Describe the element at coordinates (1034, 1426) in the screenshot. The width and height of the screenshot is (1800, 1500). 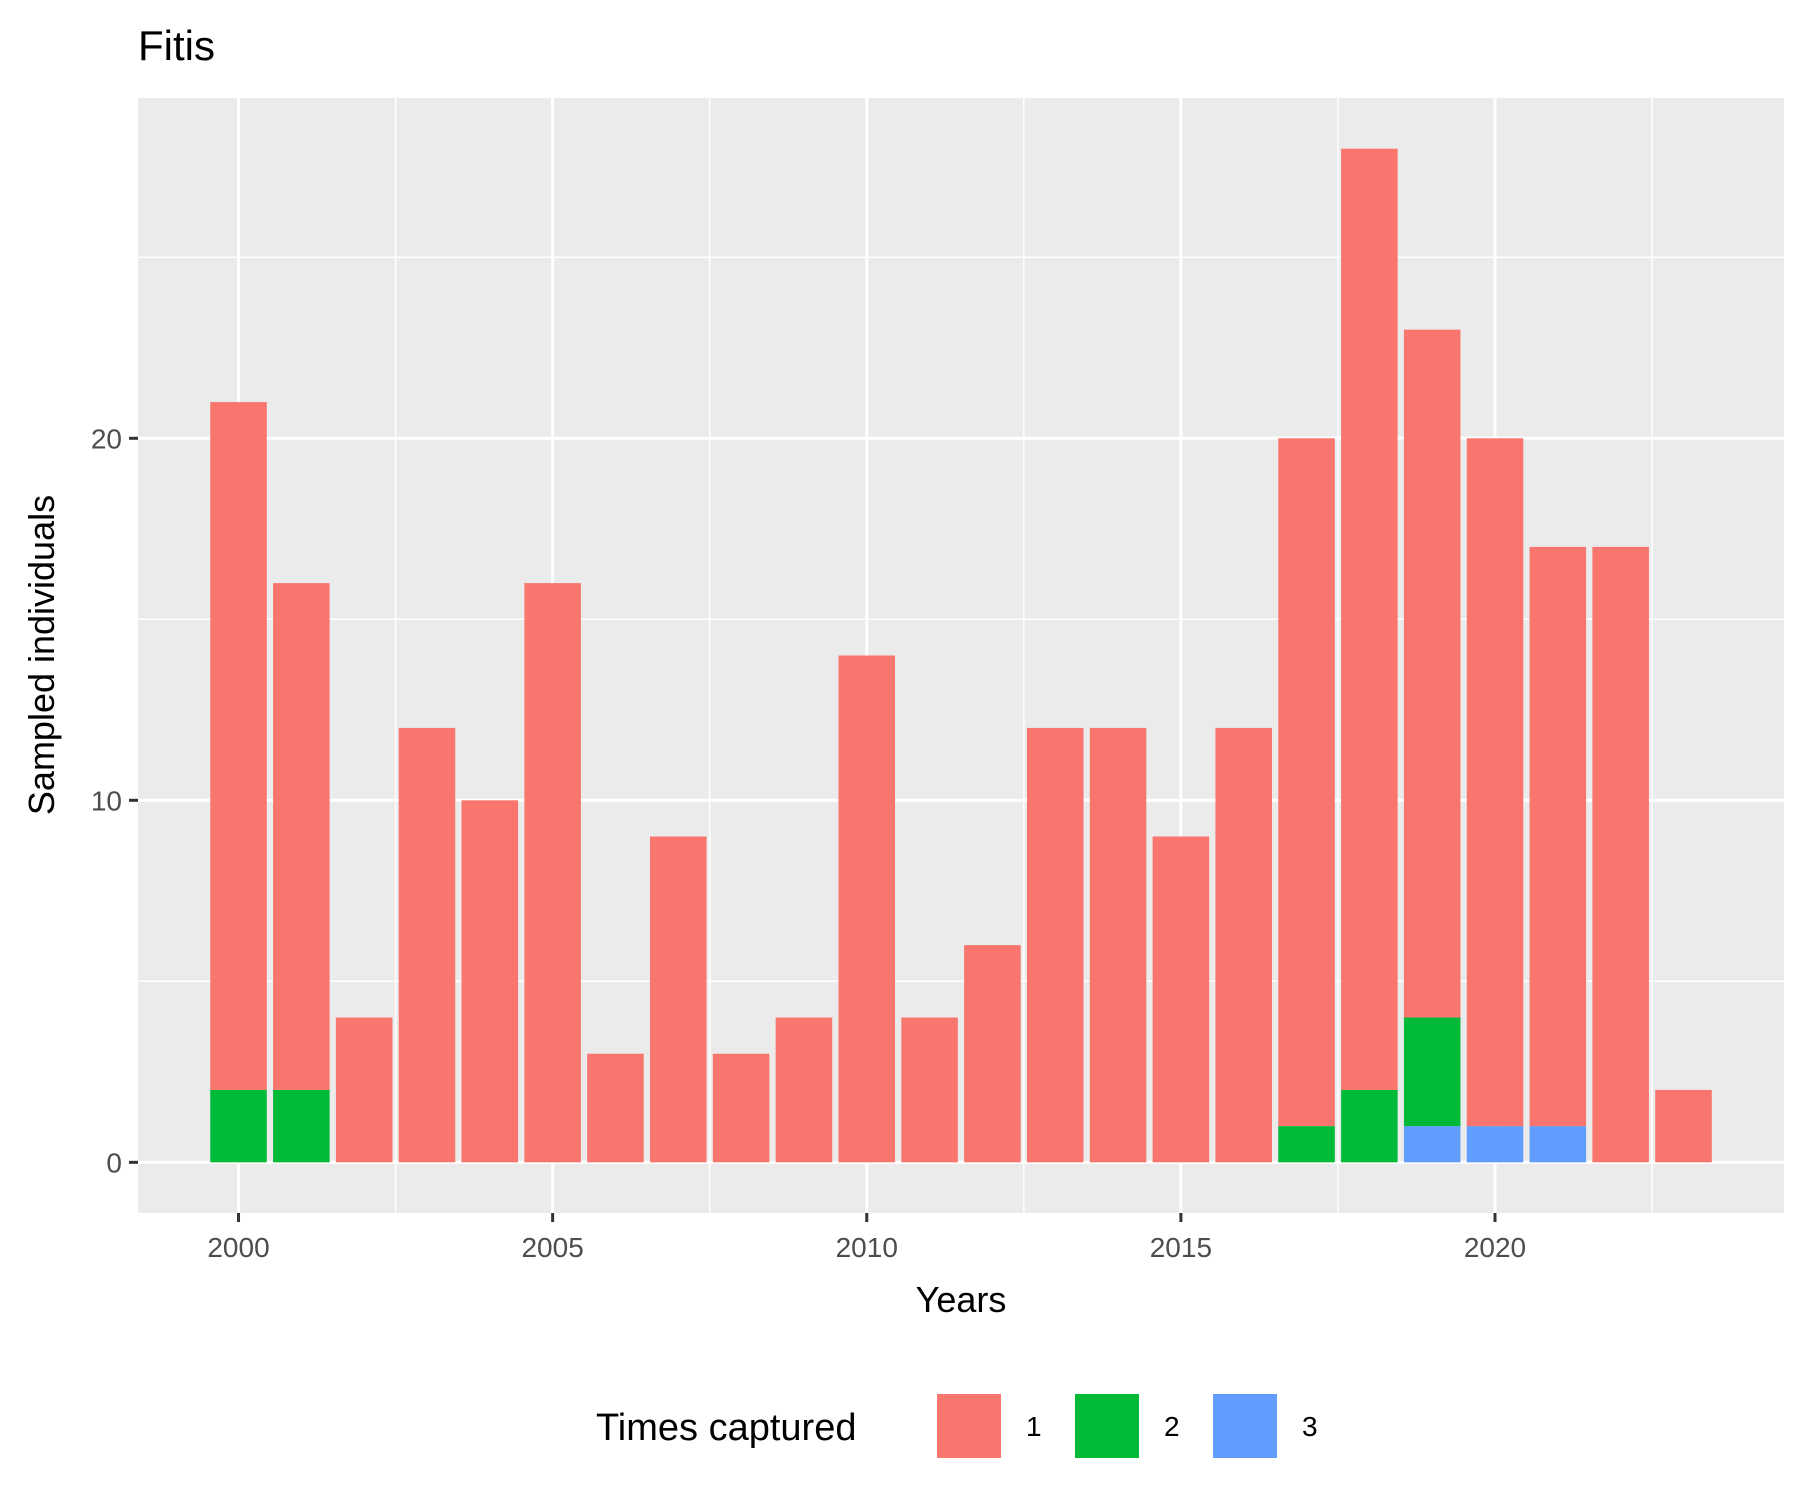
I see `legend-label-1: 1` at that location.